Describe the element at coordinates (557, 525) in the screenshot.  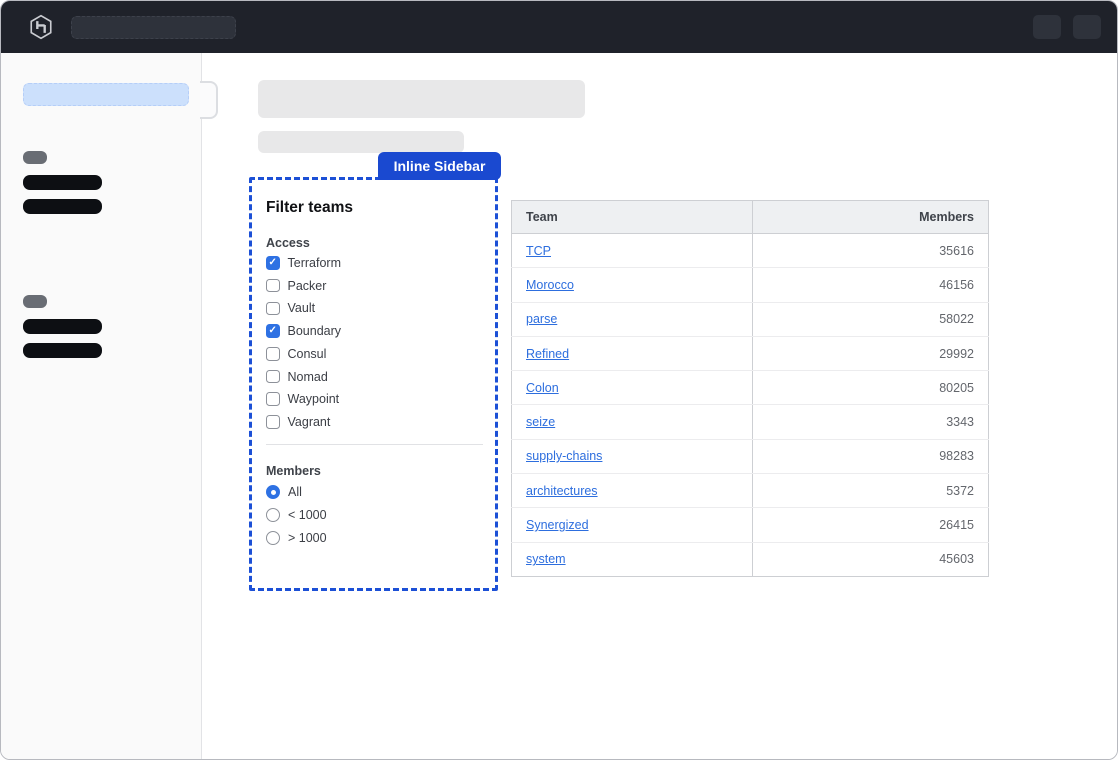
I see `team-link: Synergized` at that location.